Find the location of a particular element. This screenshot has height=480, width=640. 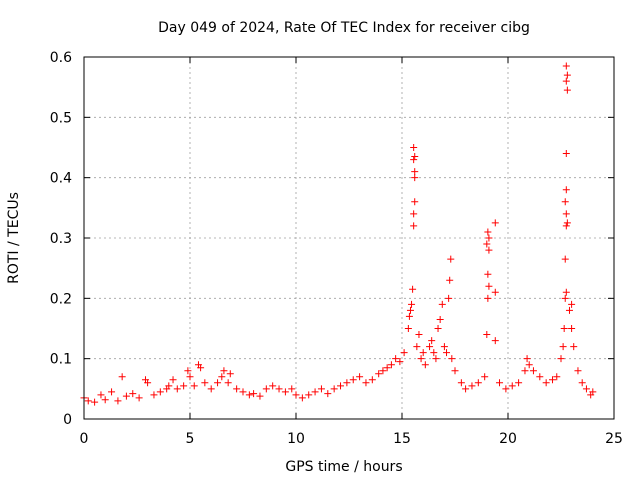

x-tick-label: 20 is located at coordinates (508, 439).